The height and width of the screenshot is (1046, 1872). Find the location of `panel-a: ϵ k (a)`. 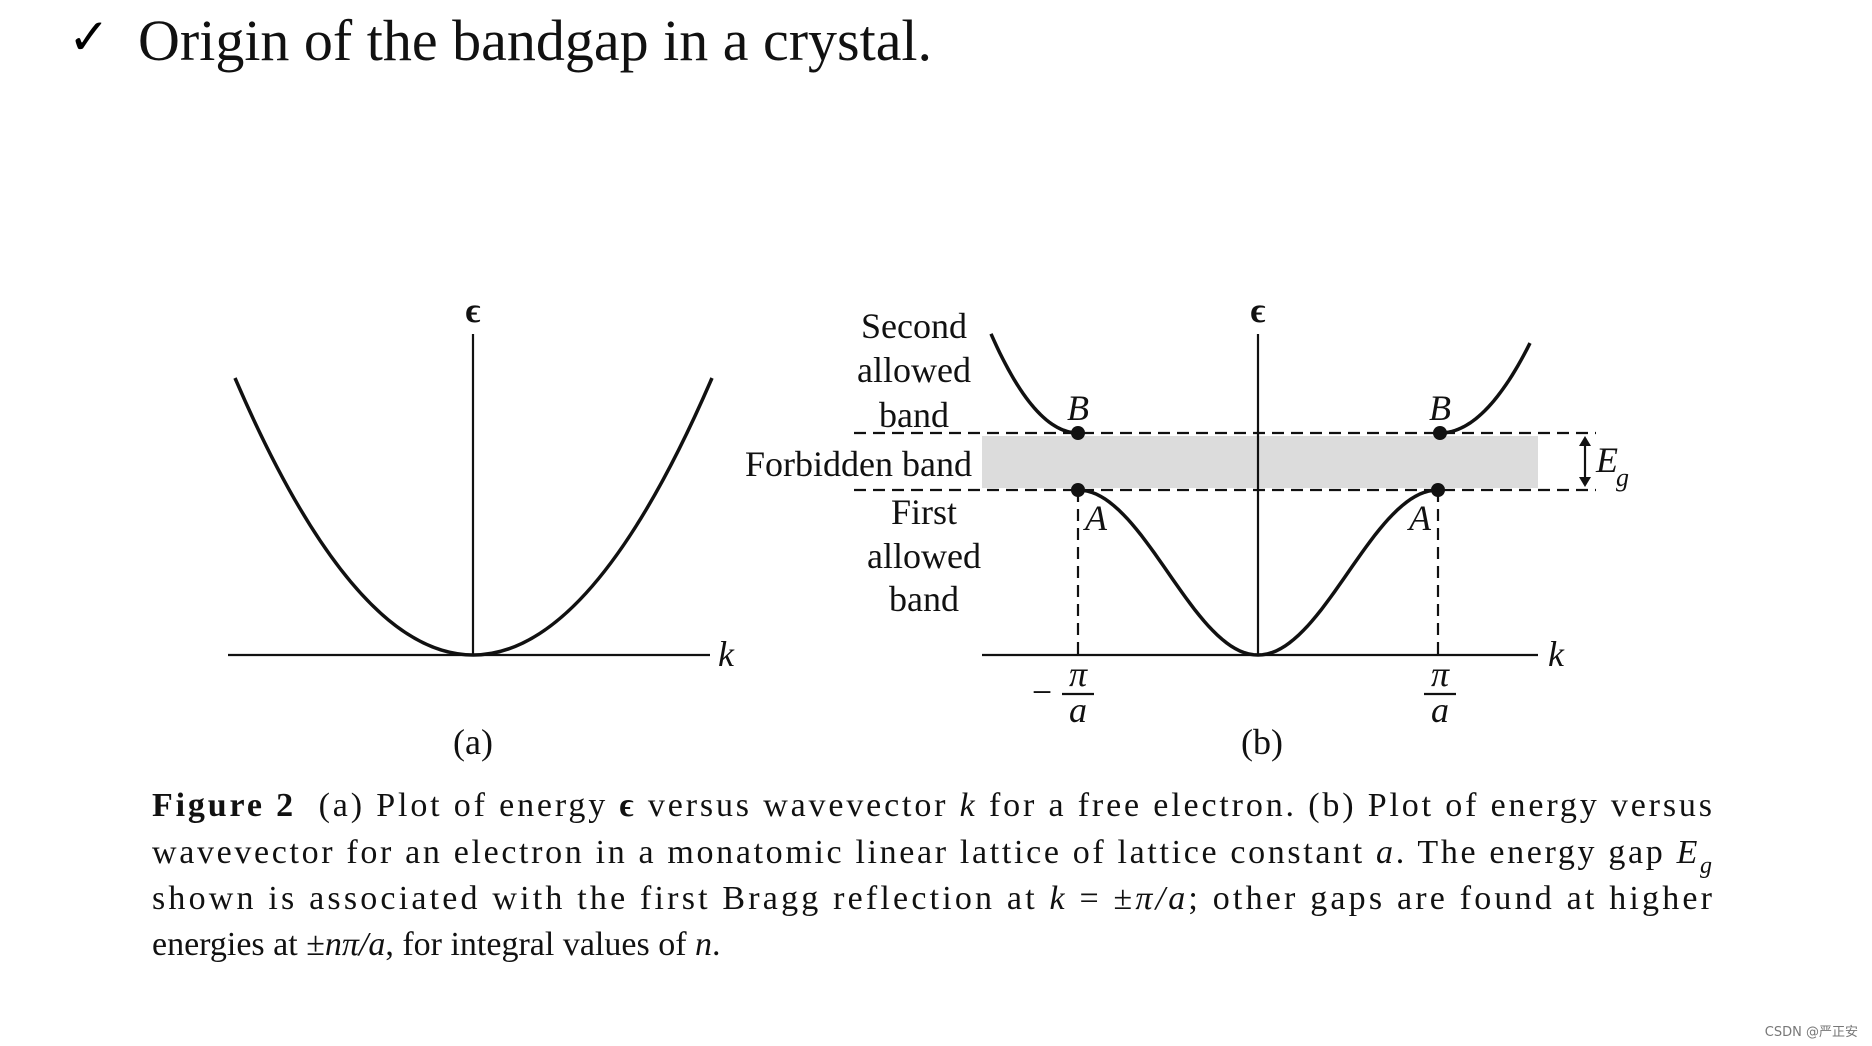

panel-a: ϵ k (a) is located at coordinates (481, 526).